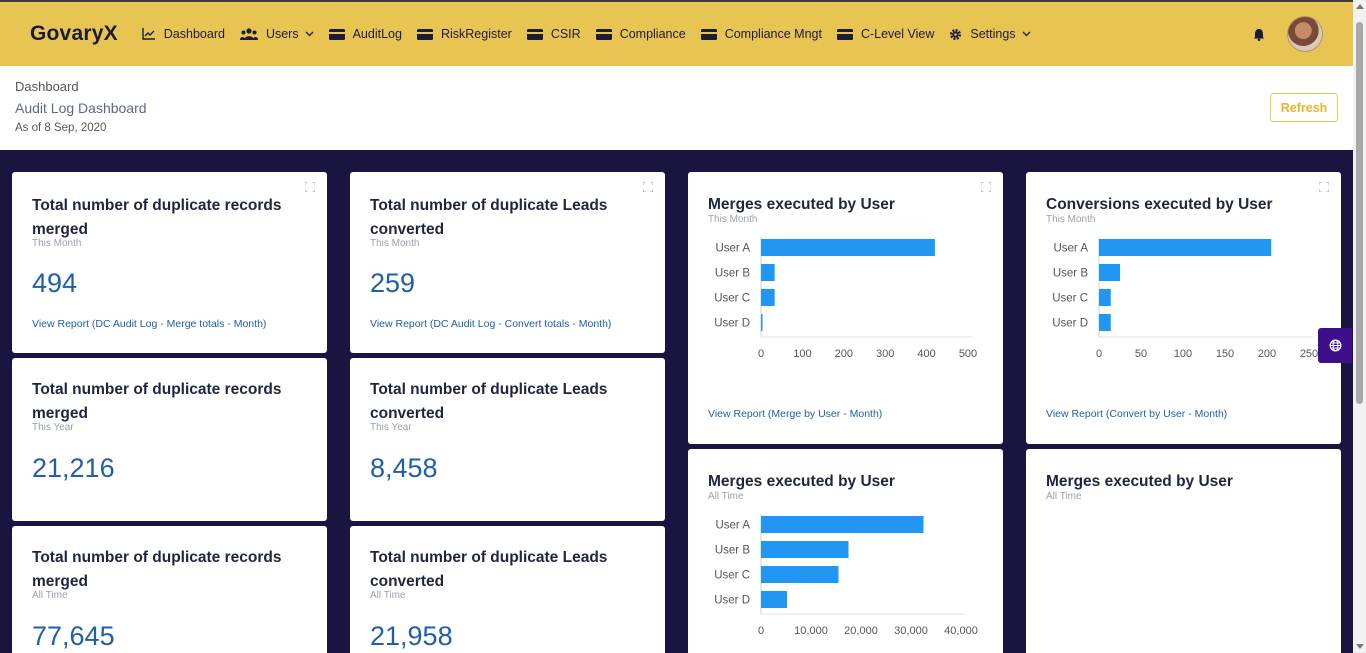  What do you see at coordinates (248, 34) in the screenshot?
I see `users-icon` at bounding box center [248, 34].